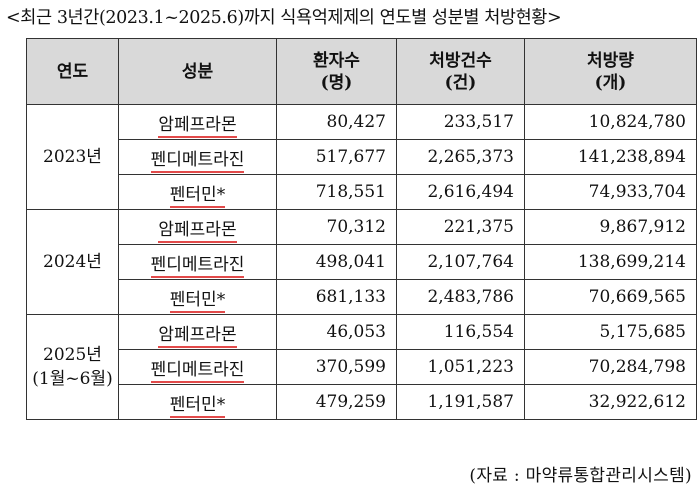 This screenshot has width=700, height=493. I want to click on header-patients: 환자수 (명), so click(336, 71).